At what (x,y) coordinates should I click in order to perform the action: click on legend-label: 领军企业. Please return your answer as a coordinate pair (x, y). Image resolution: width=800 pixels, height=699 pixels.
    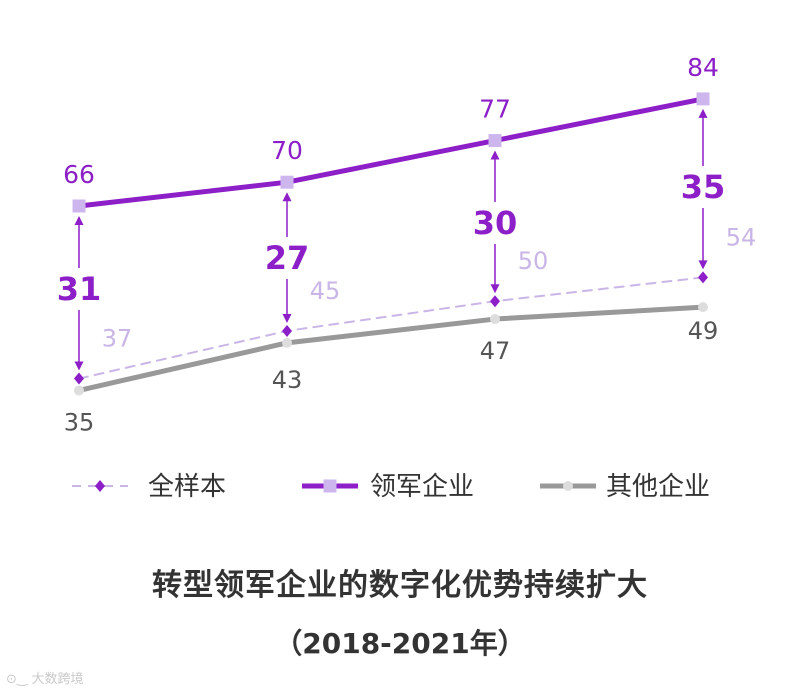
    Looking at the image, I should click on (422, 487).